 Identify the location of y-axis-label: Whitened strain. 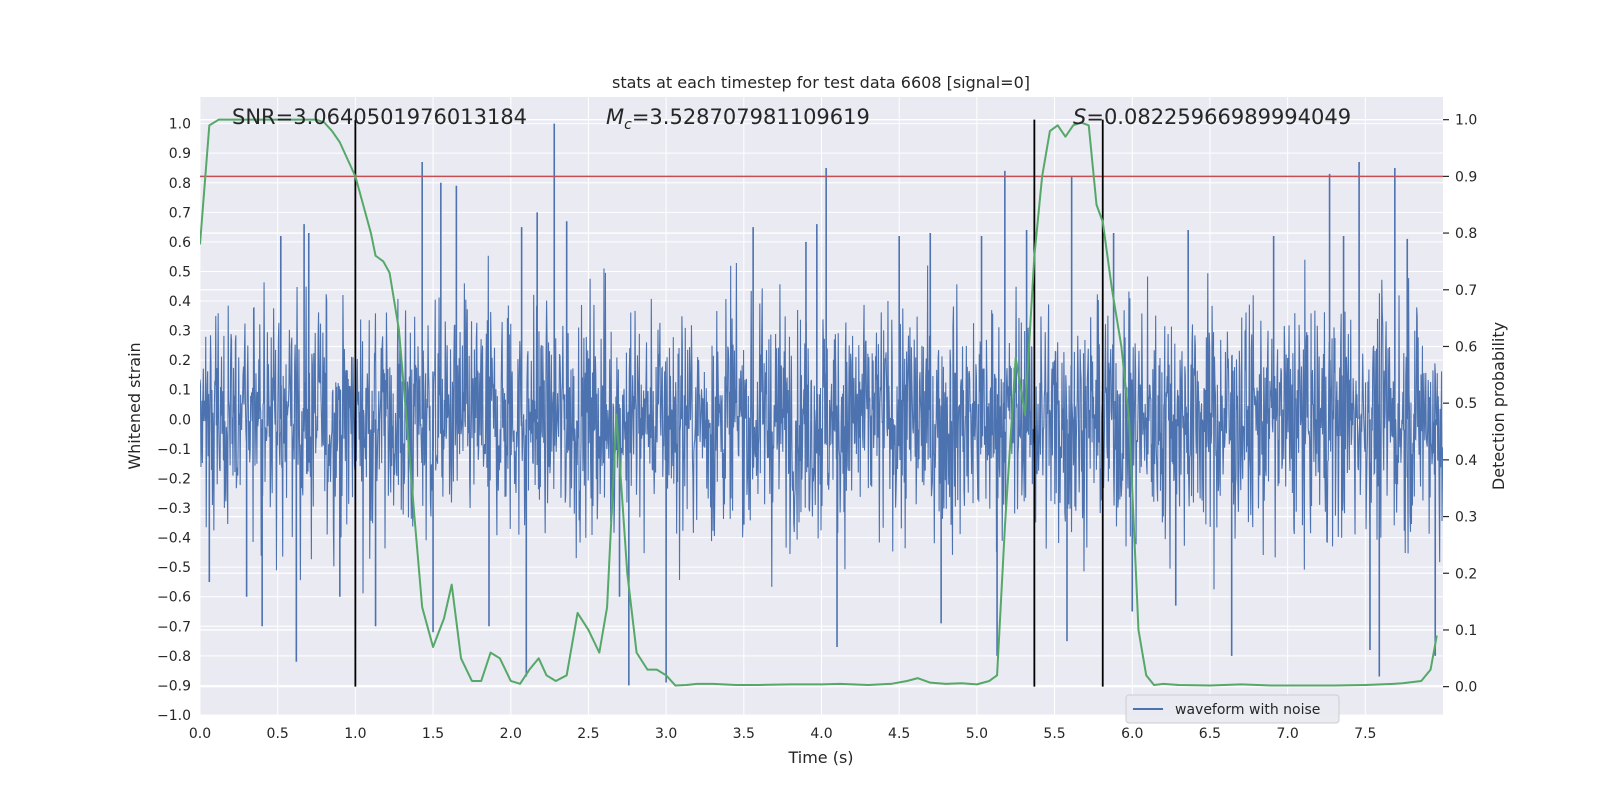
(134, 405).